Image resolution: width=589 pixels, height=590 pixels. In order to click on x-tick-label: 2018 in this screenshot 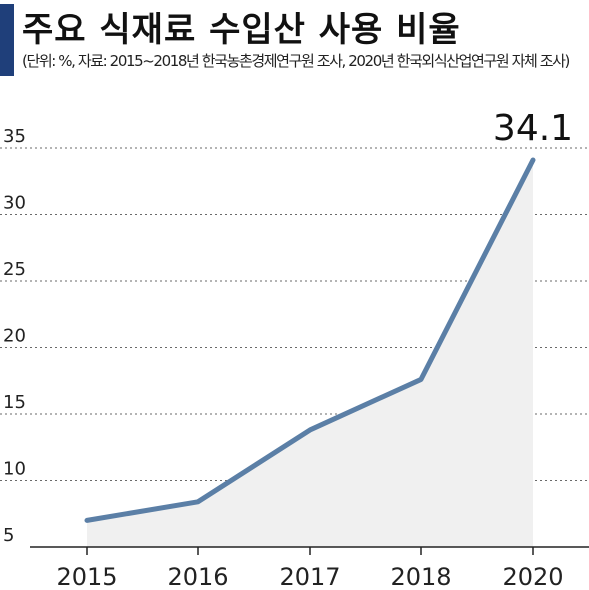, I will do `click(420, 576)`.